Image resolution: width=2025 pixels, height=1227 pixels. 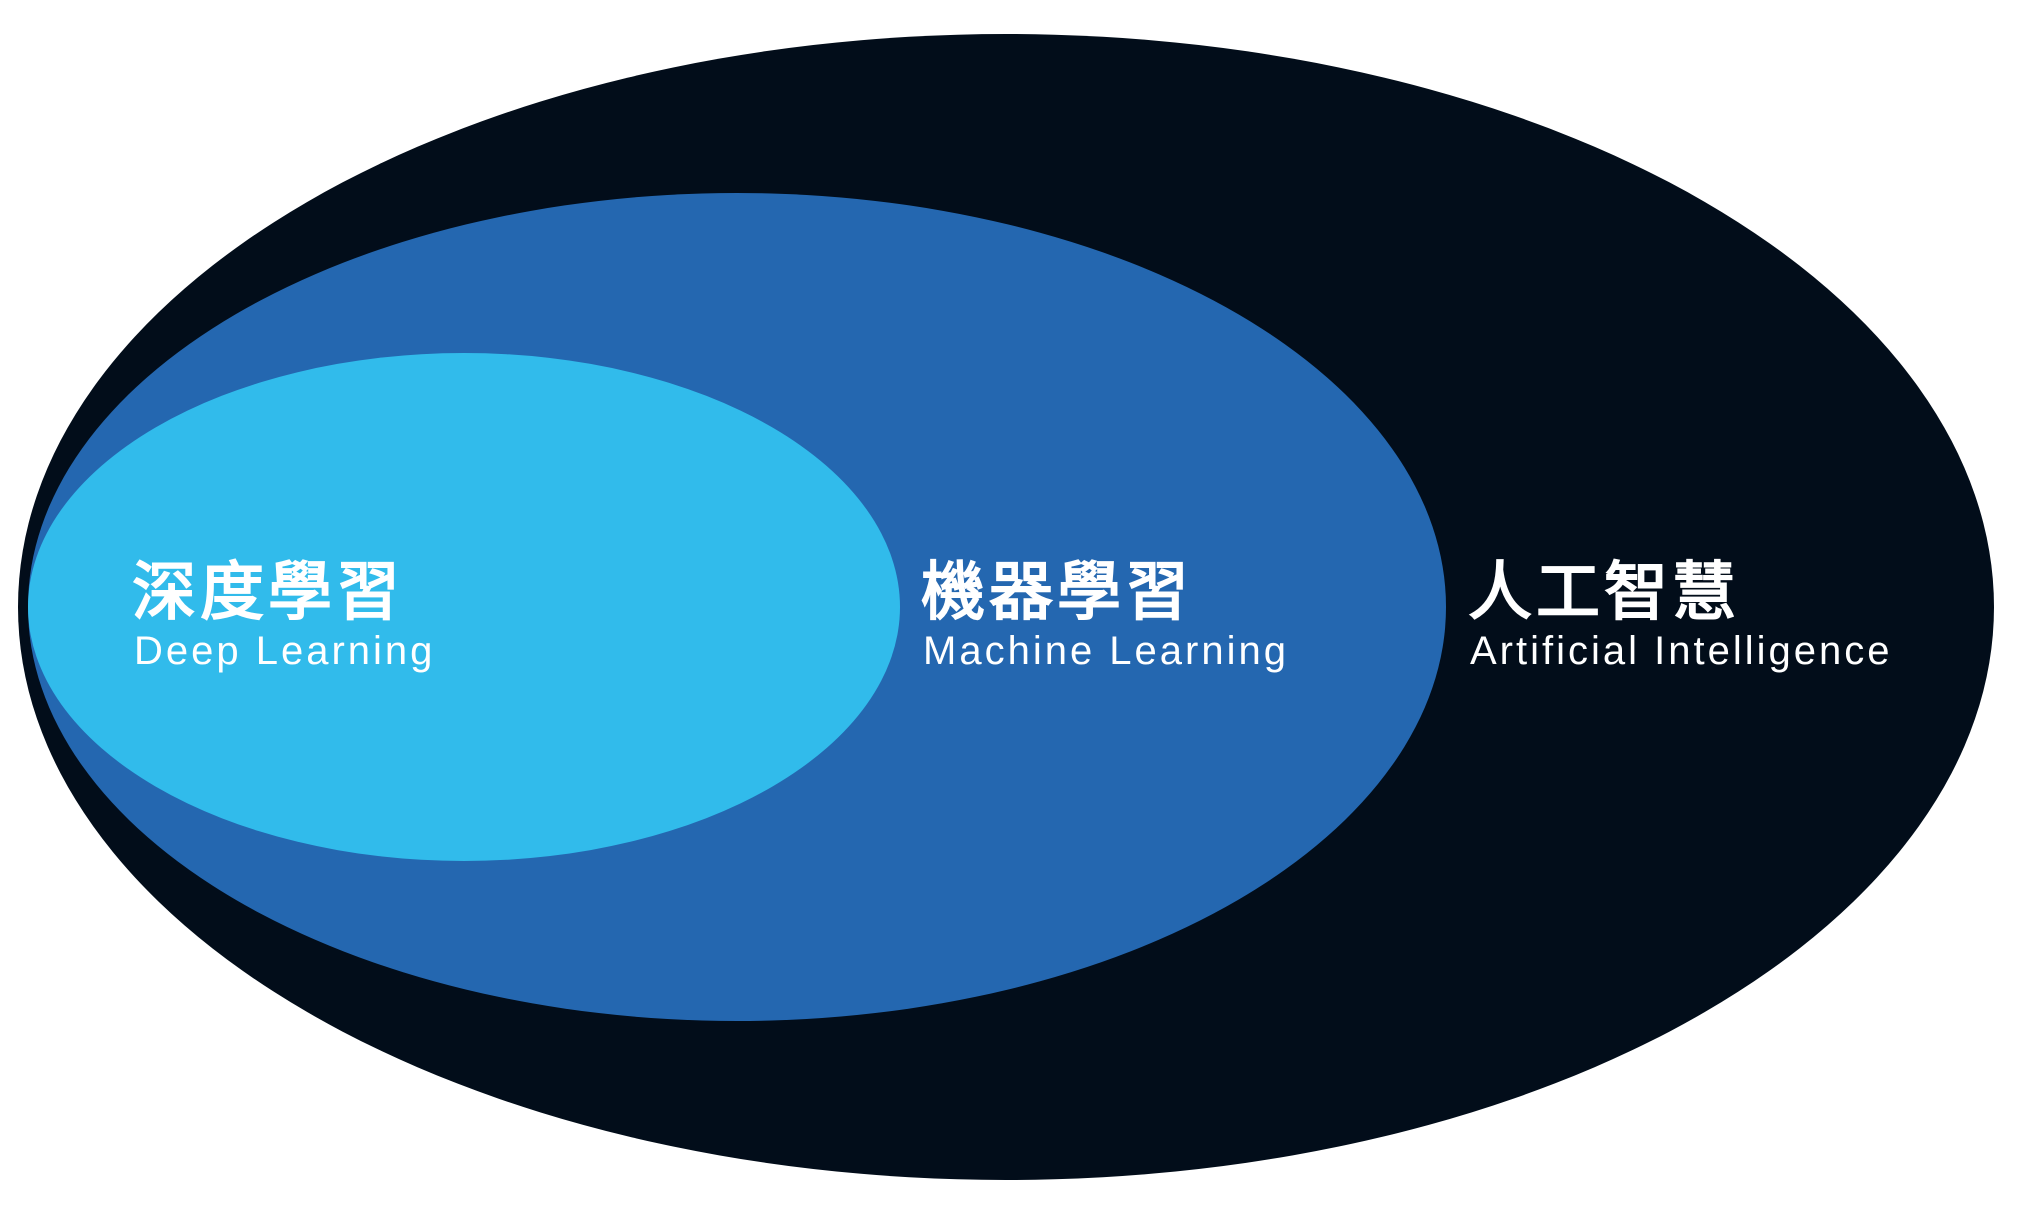 I want to click on artificial-intelligence-label-en: Artificial Intelligence, so click(x=1681, y=651).